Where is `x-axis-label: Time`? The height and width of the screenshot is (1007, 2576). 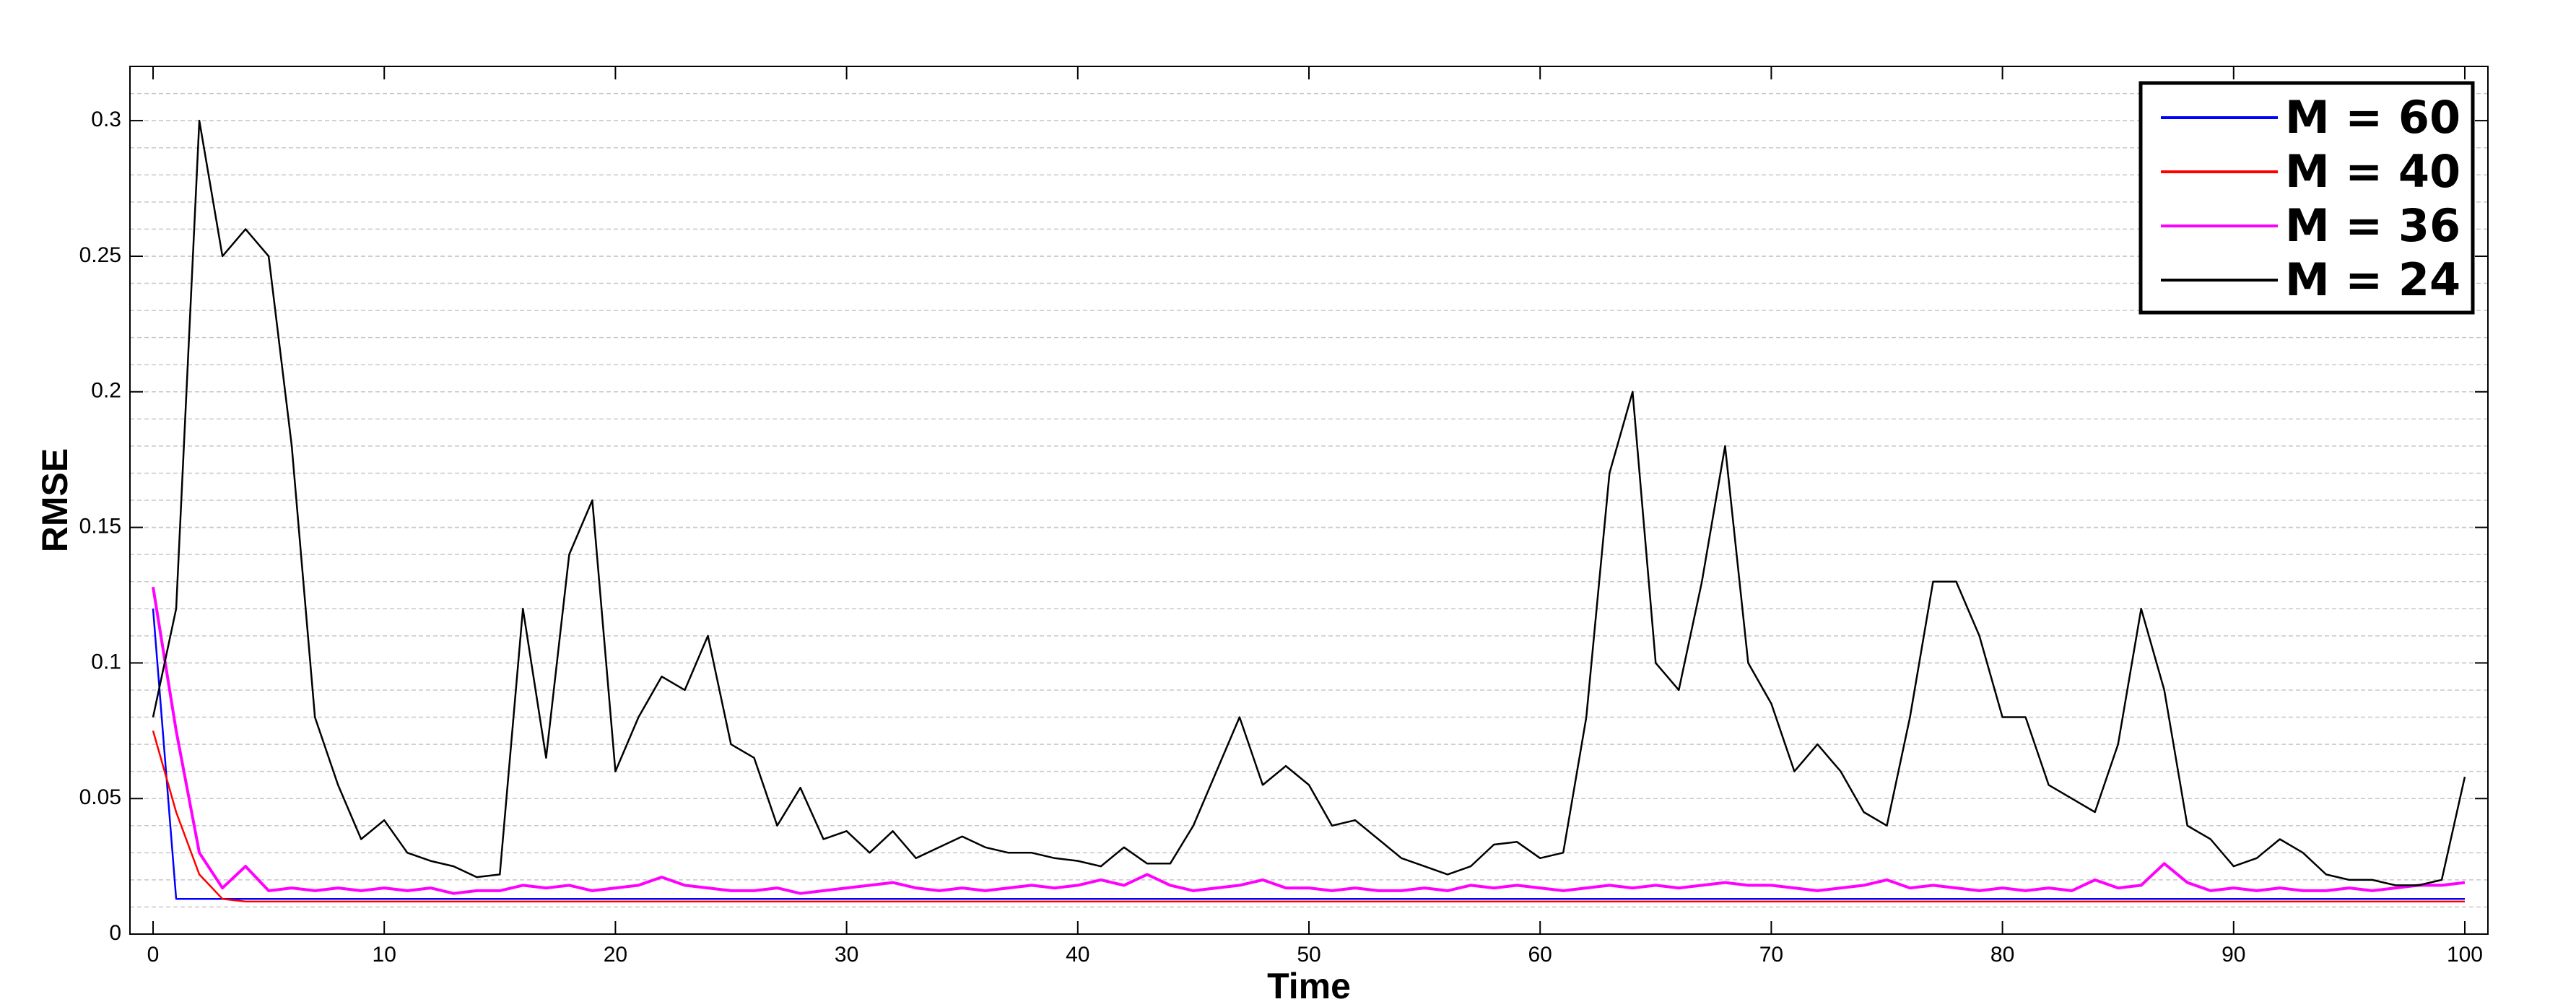 x-axis-label: Time is located at coordinates (1309, 986).